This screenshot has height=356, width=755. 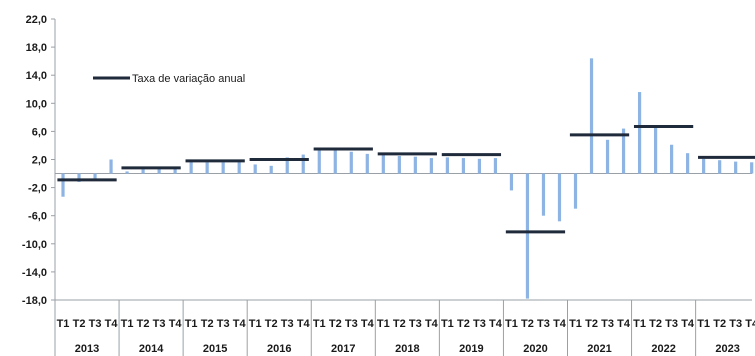 What do you see at coordinates (151, 349) in the screenshot?
I see `year-label-2014: 2014` at bounding box center [151, 349].